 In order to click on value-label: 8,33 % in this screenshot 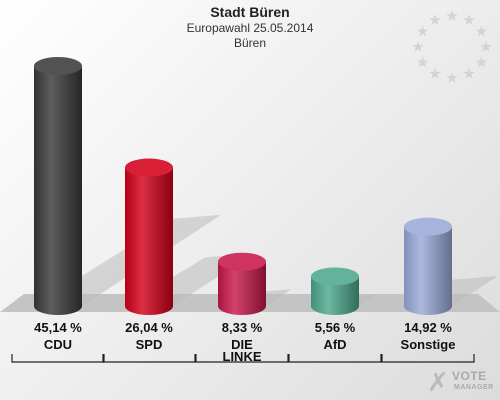, I will do `click(242, 327)`.